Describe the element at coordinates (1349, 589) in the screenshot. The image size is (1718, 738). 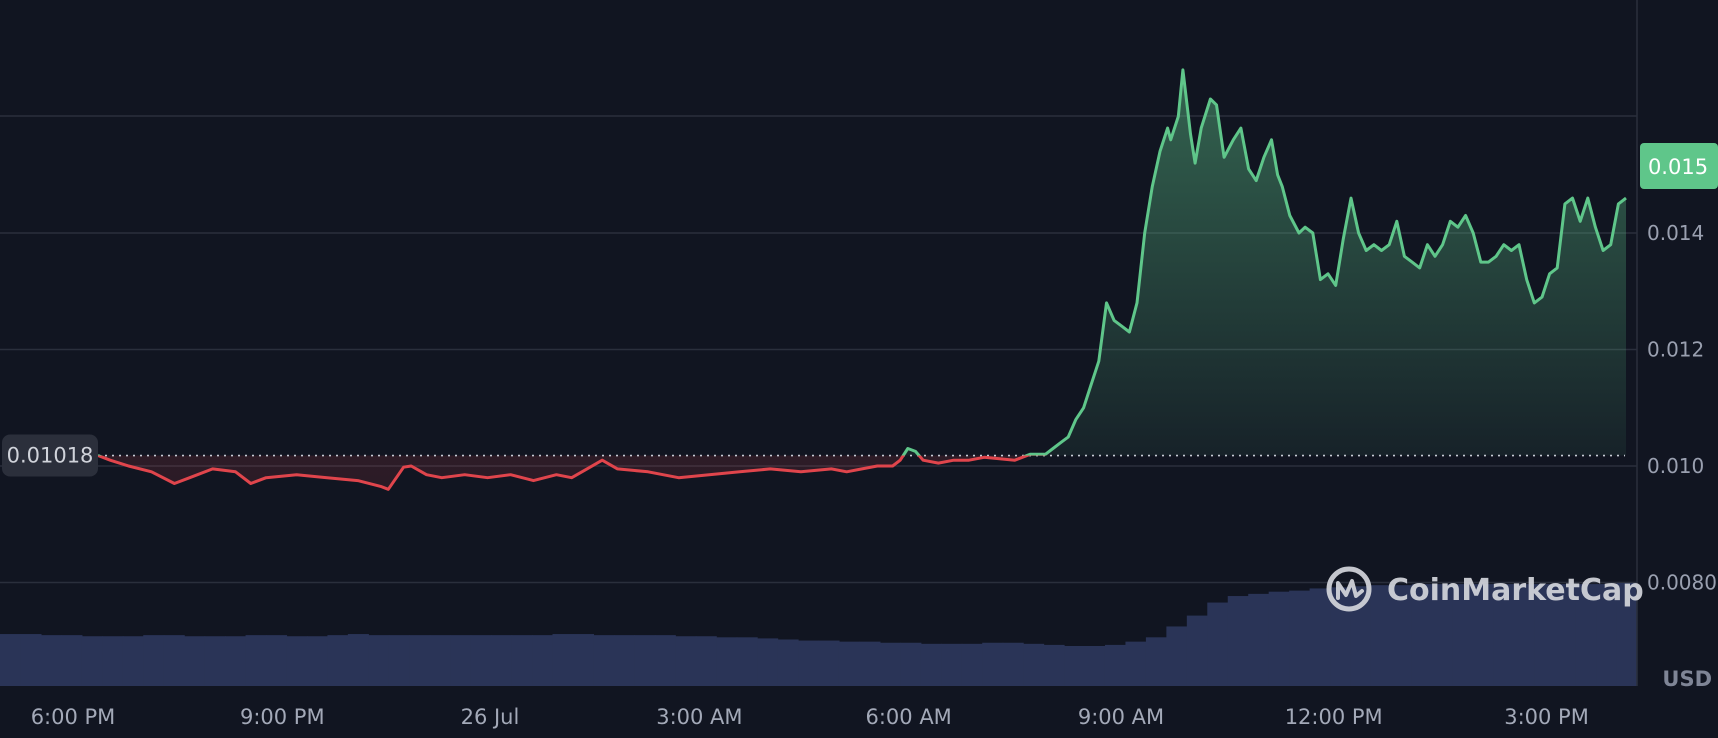
I see `coinmarketcap-logo-icon` at that location.